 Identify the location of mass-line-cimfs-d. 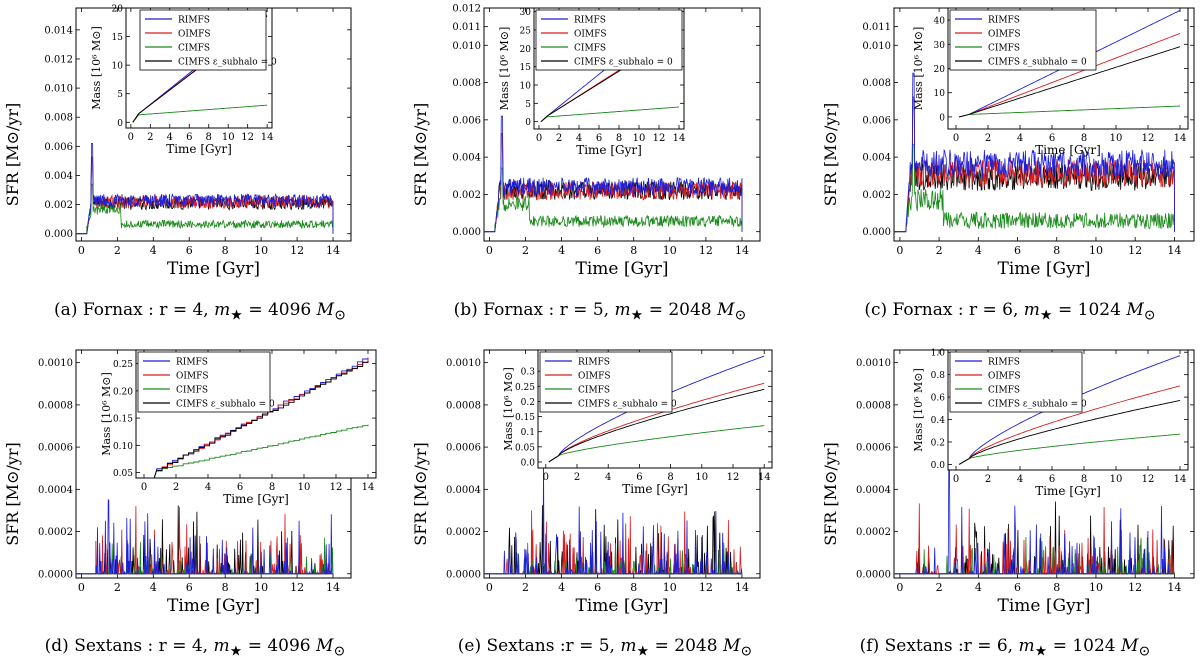
(261, 451).